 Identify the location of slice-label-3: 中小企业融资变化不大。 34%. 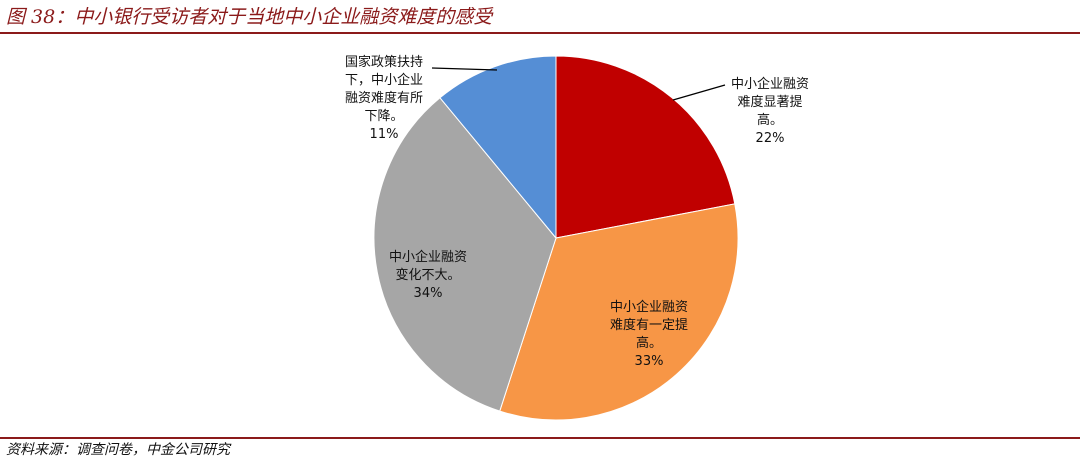
(428, 275).